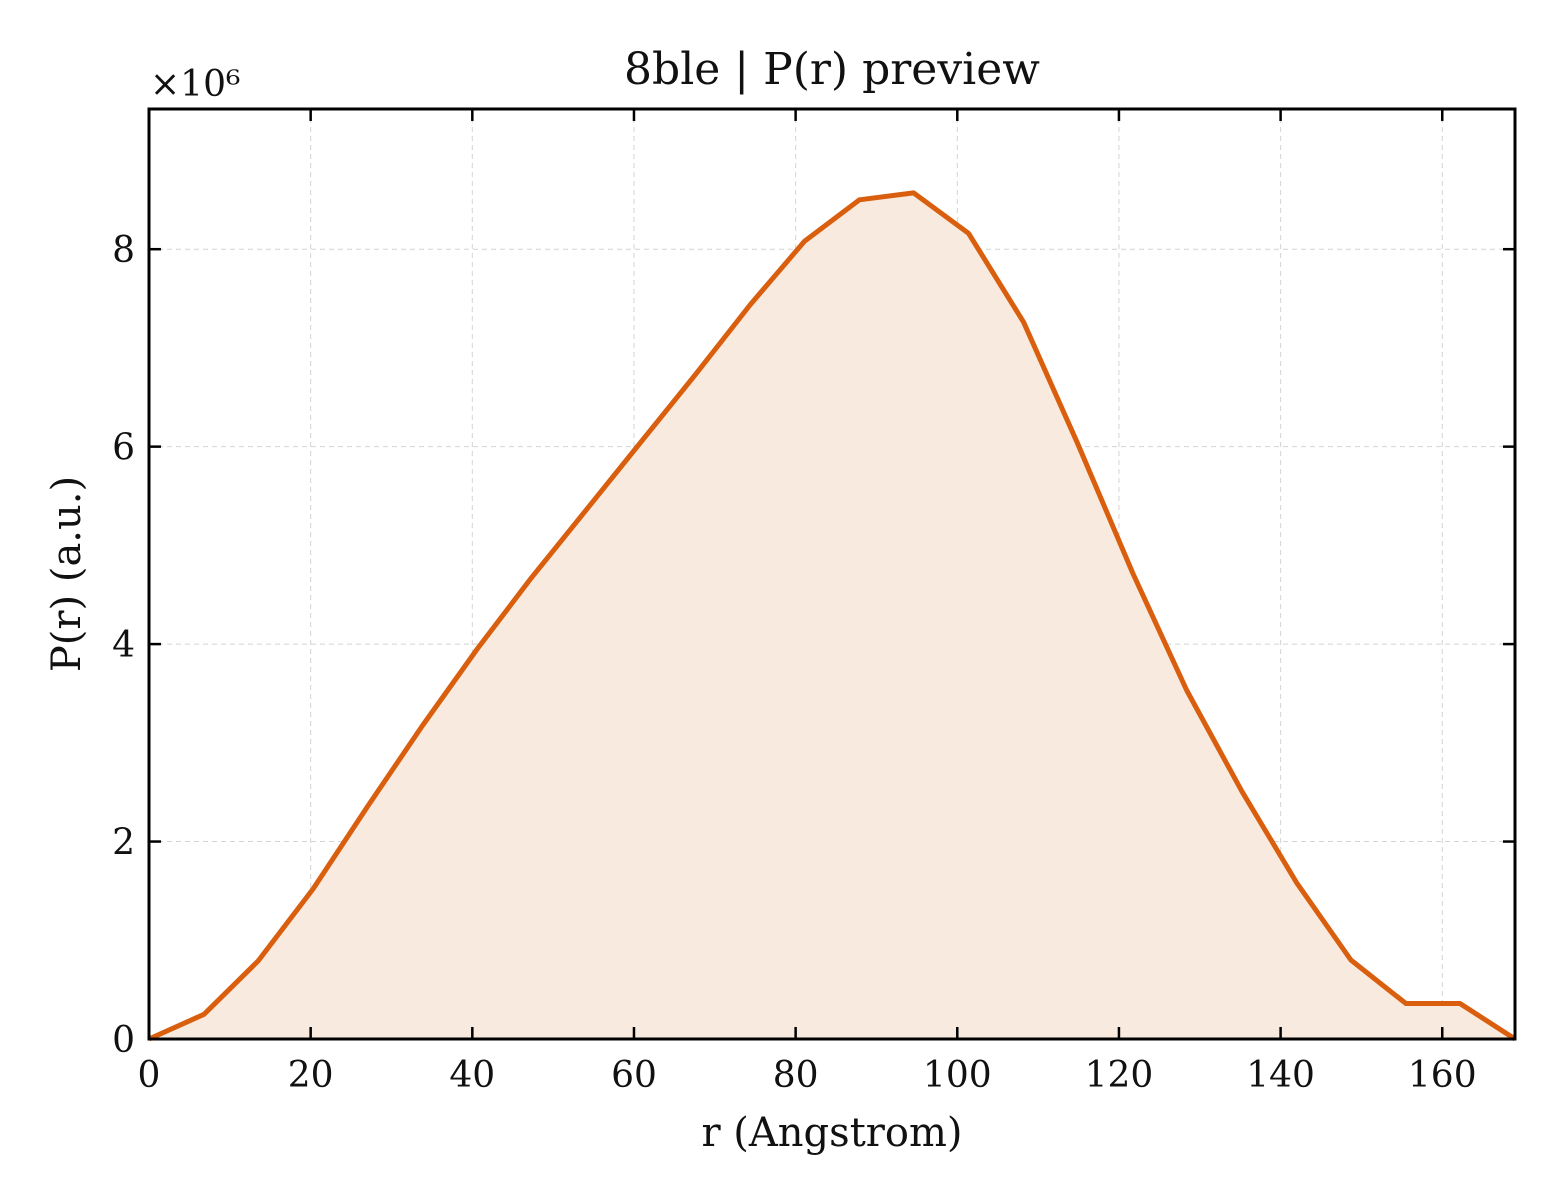 This screenshot has height=1200, width=1560. I want to click on x-tick-label: 40, so click(472, 1075).